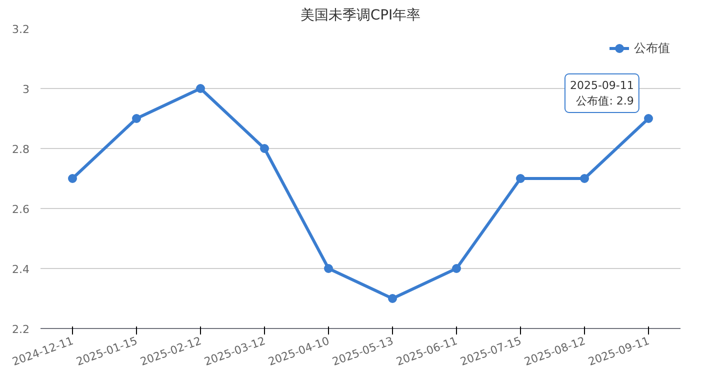  I want to click on y-tick-label: 2.2, so click(21, 329).